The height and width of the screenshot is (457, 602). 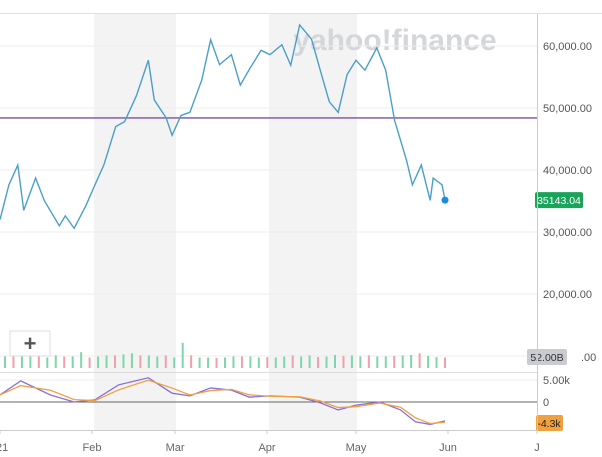 I want to click on x-tick-label: May, so click(x=356, y=448).